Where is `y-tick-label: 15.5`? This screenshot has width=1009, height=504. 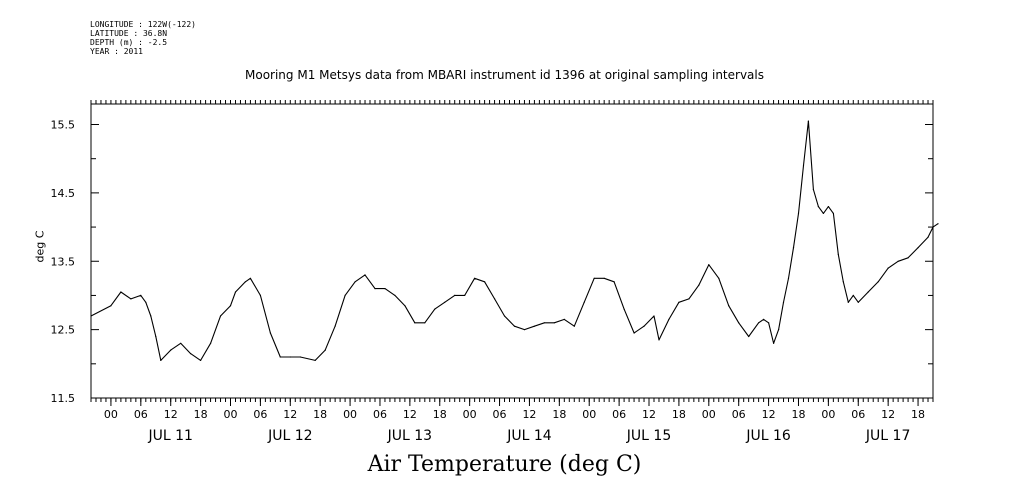 y-tick-label: 15.5 is located at coordinates (63, 125).